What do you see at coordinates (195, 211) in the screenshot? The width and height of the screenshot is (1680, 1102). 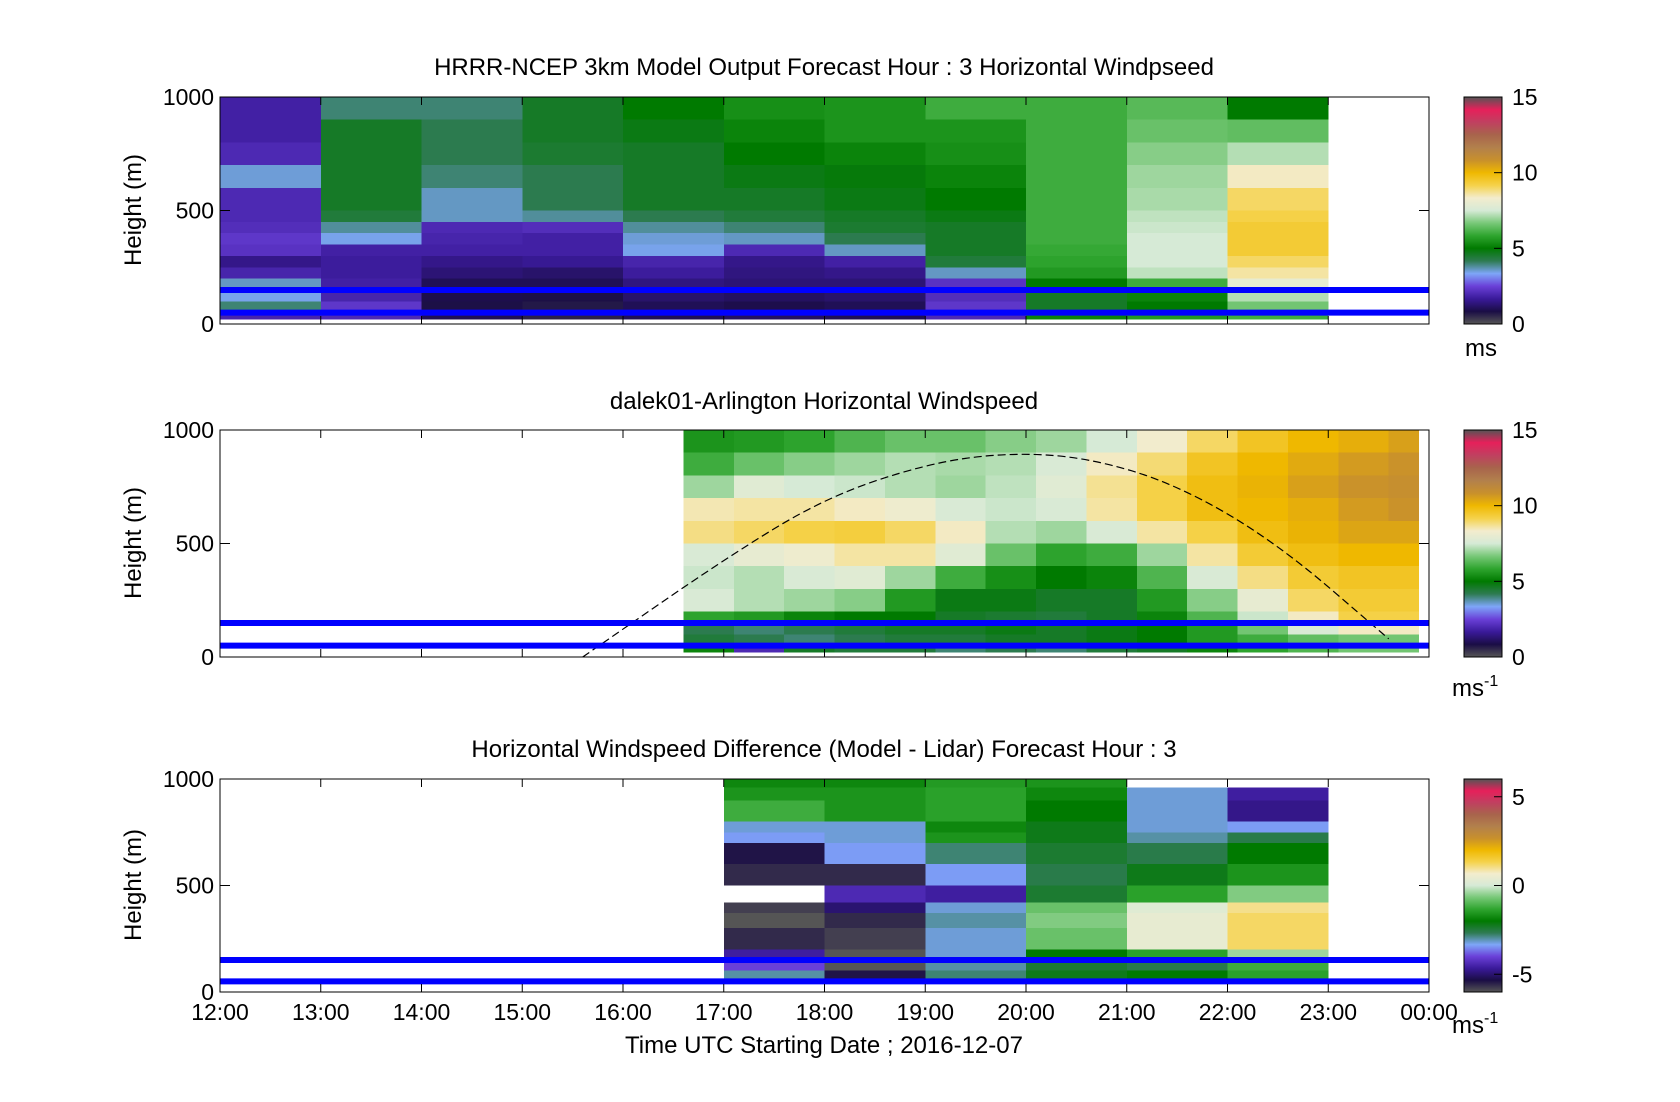 I see `y-tick-label: 500` at bounding box center [195, 211].